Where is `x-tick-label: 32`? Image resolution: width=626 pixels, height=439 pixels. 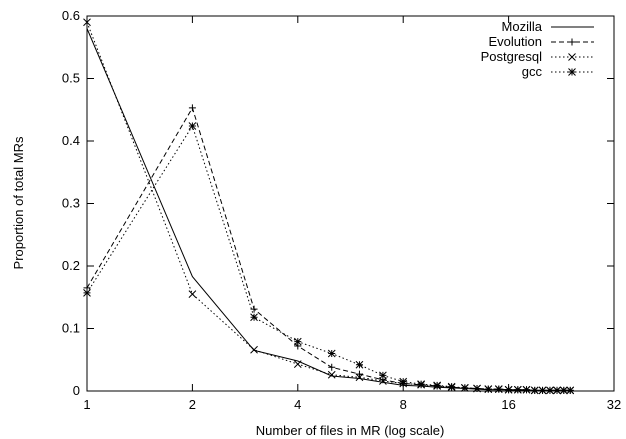 x-tick-label: 32 is located at coordinates (614, 404).